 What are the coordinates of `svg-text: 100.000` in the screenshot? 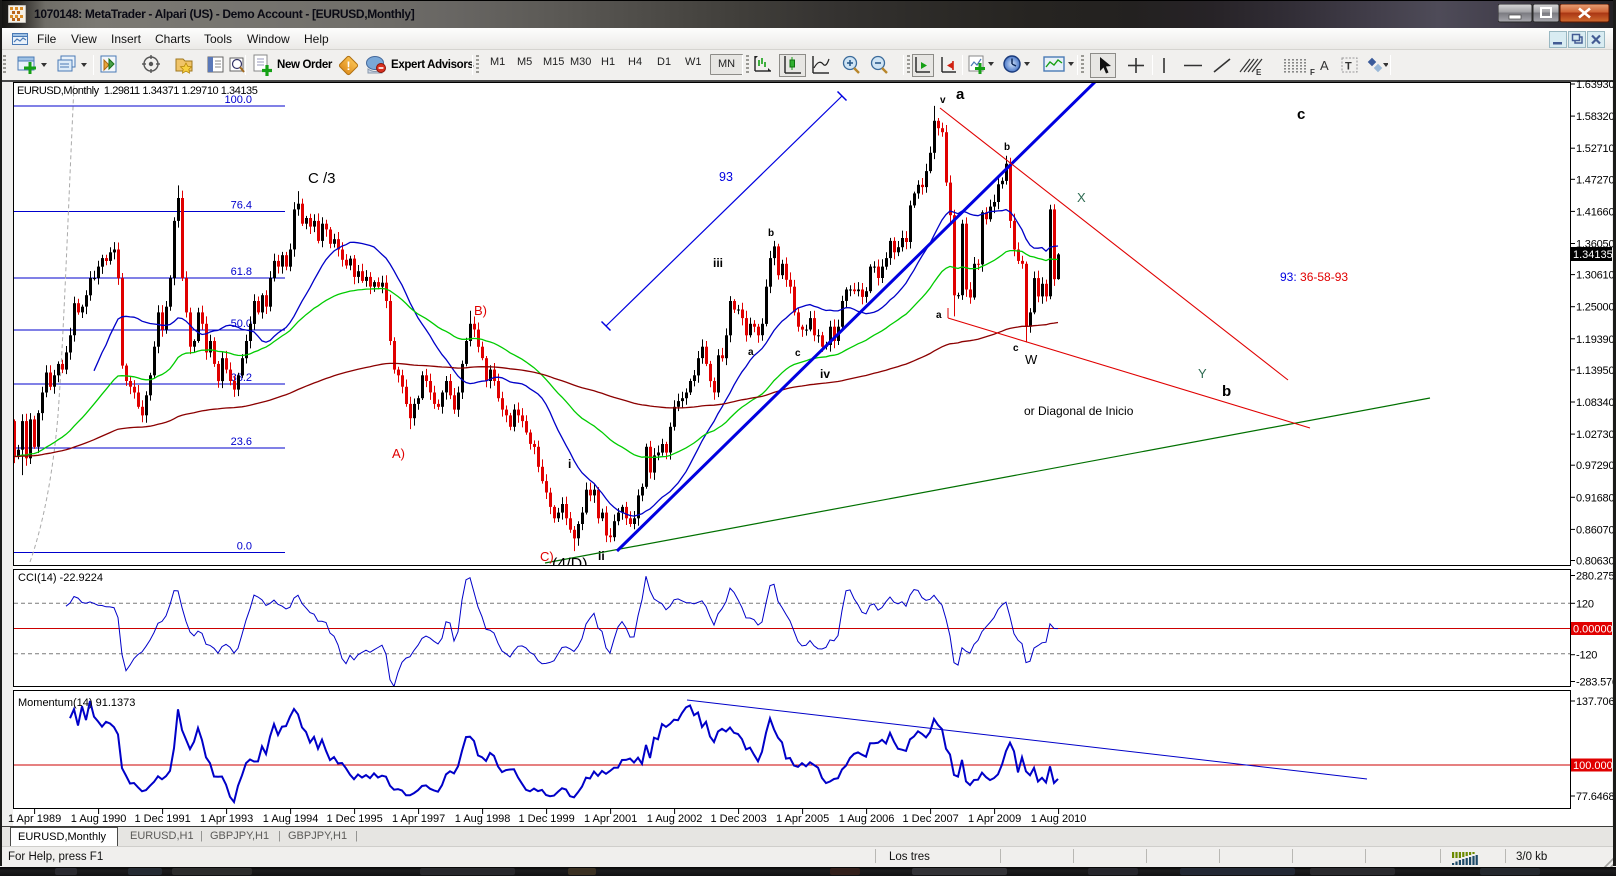 It's located at (1593, 766).